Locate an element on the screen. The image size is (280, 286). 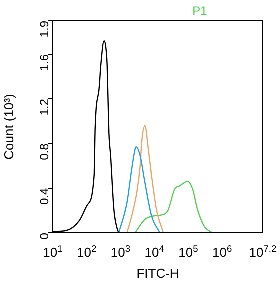
y-tick-label: 0.4 is located at coordinates (44, 197).